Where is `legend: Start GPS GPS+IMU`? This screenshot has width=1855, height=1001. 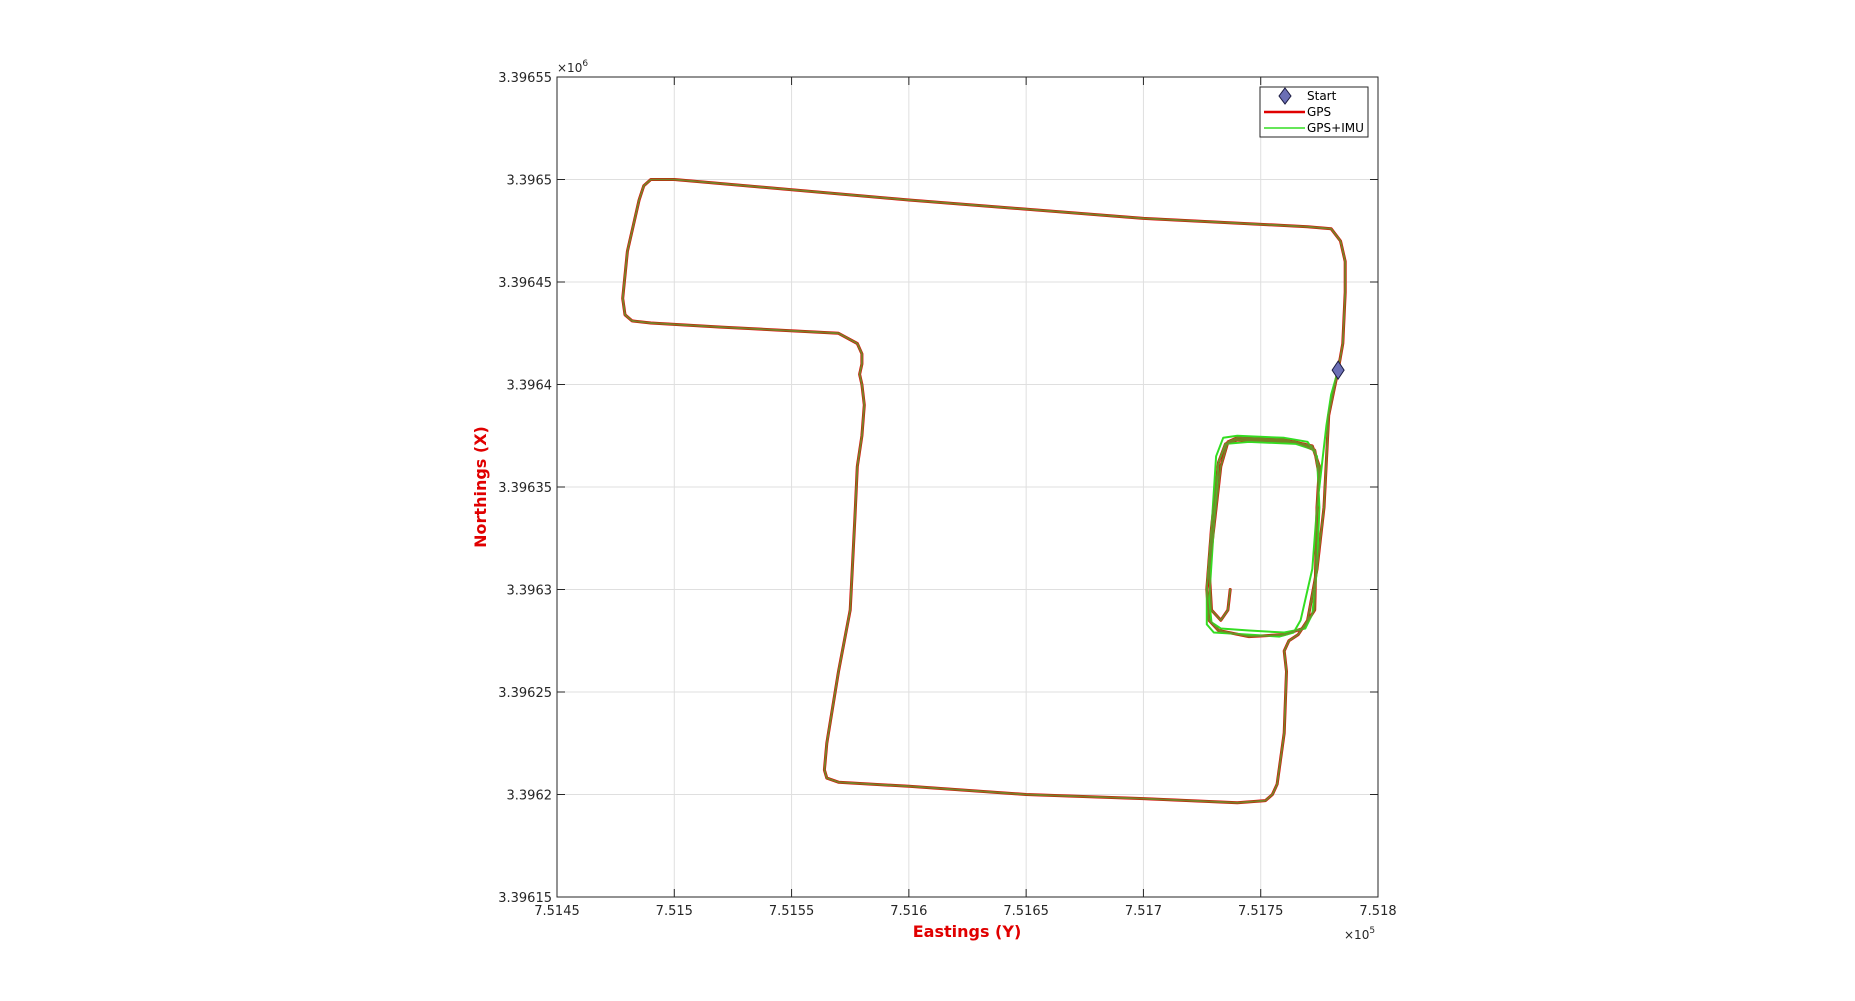
legend: Start GPS GPS+IMU is located at coordinates (1314, 112).